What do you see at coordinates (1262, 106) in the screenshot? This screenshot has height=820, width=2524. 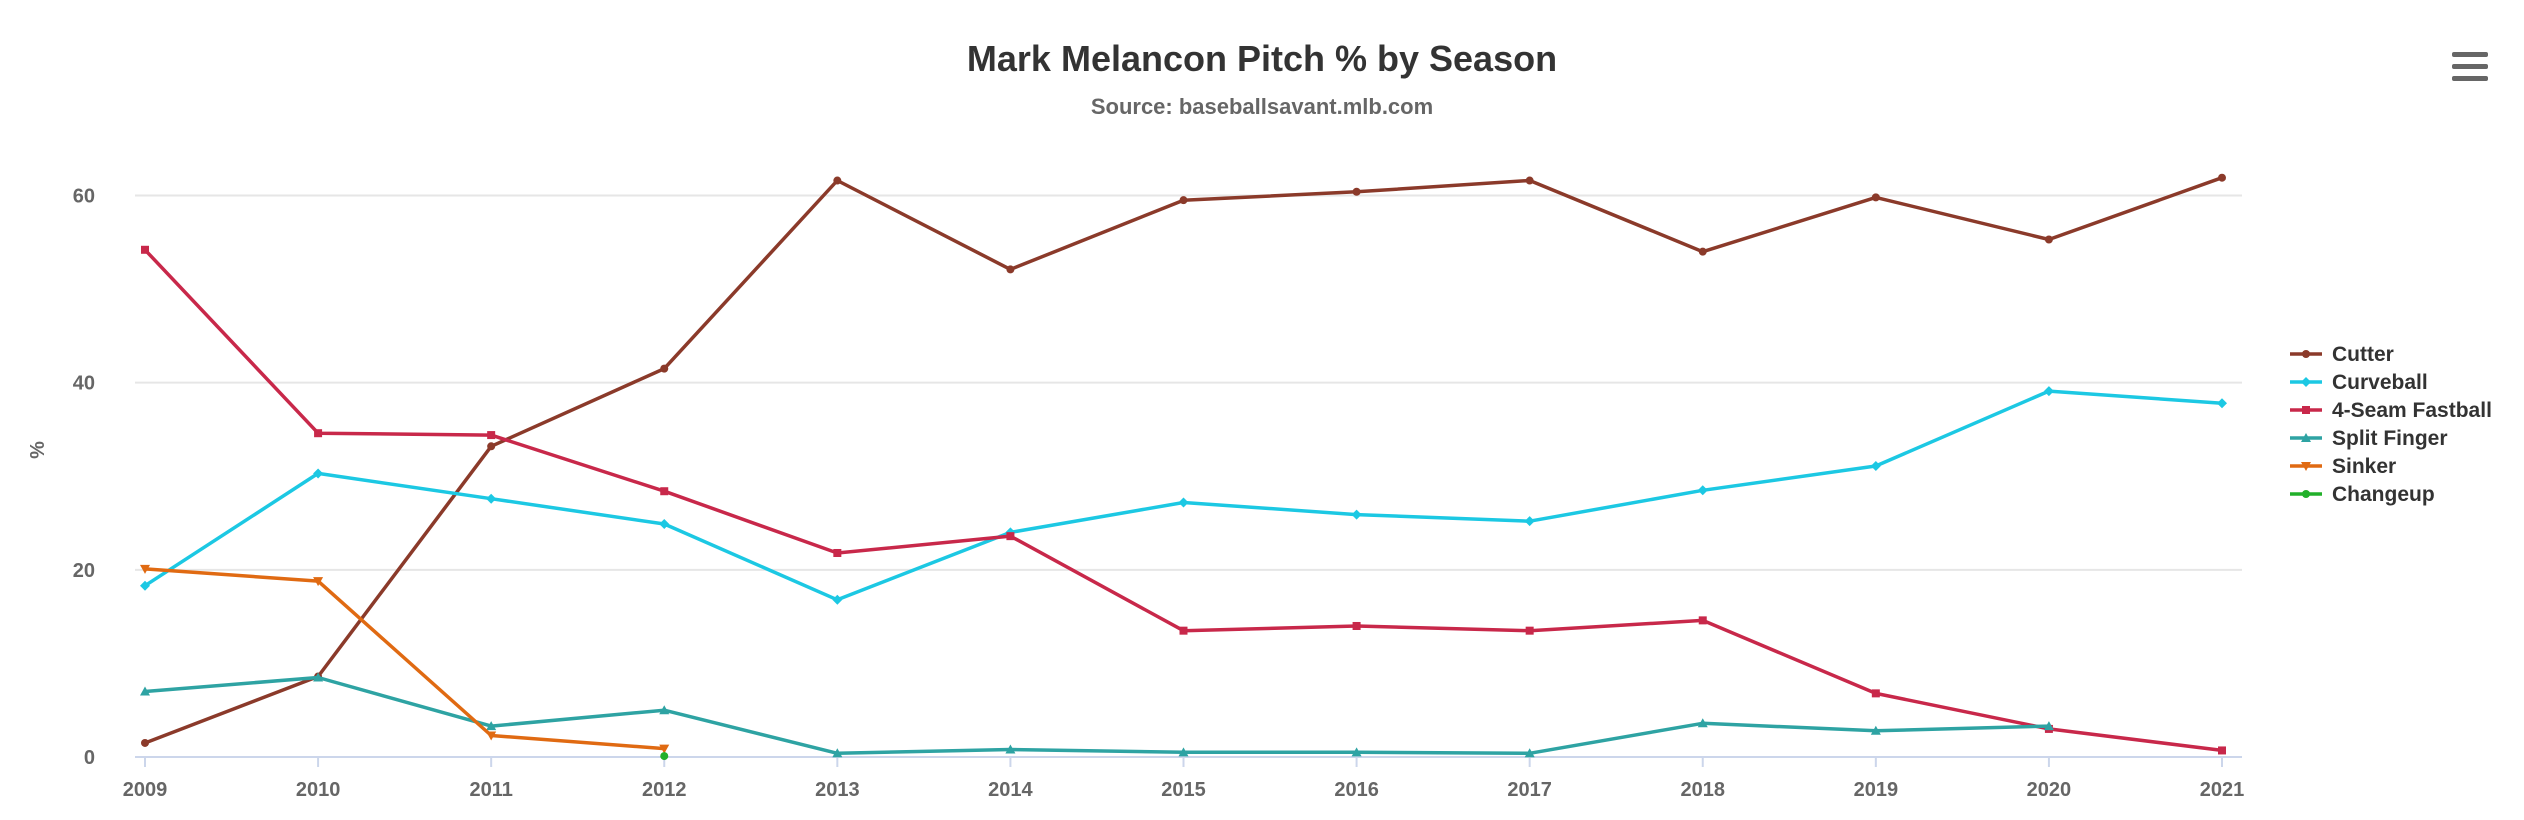 I see `chart-subtitle: Source: baseballsavant.mlb.com` at bounding box center [1262, 106].